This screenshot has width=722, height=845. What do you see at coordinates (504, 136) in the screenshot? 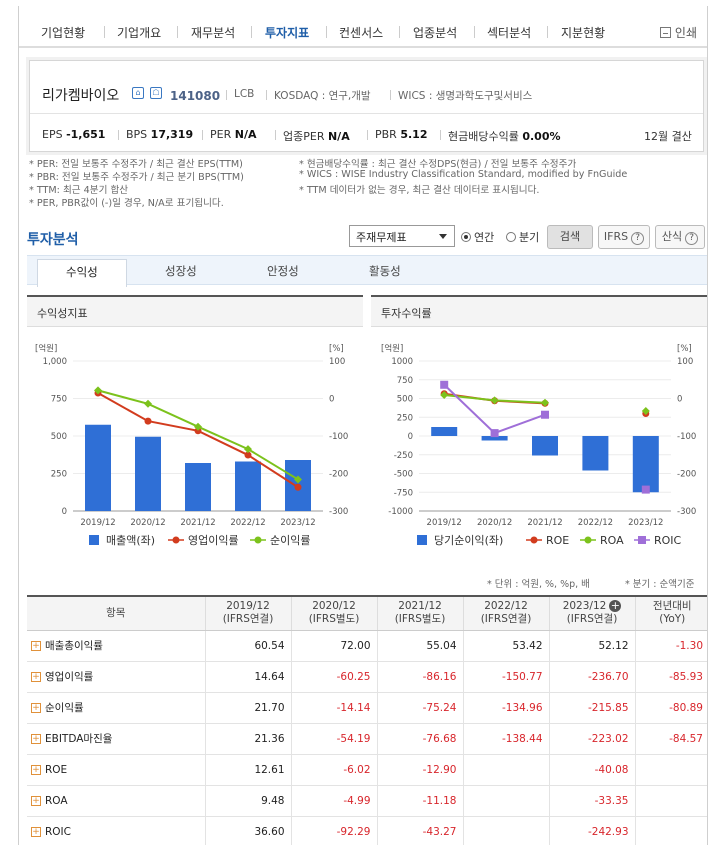
I see `dividend-yield-stat: 현금배당수익률 0.00%` at bounding box center [504, 136].